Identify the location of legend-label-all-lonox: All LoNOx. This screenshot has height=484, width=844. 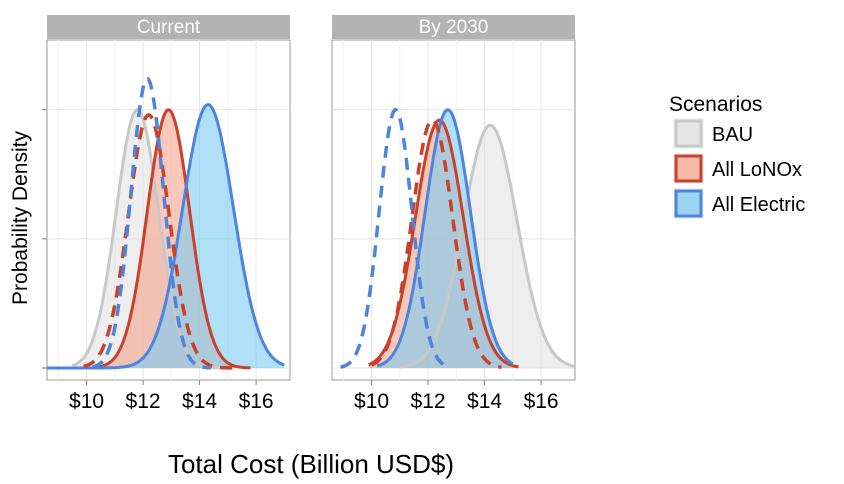
(757, 170).